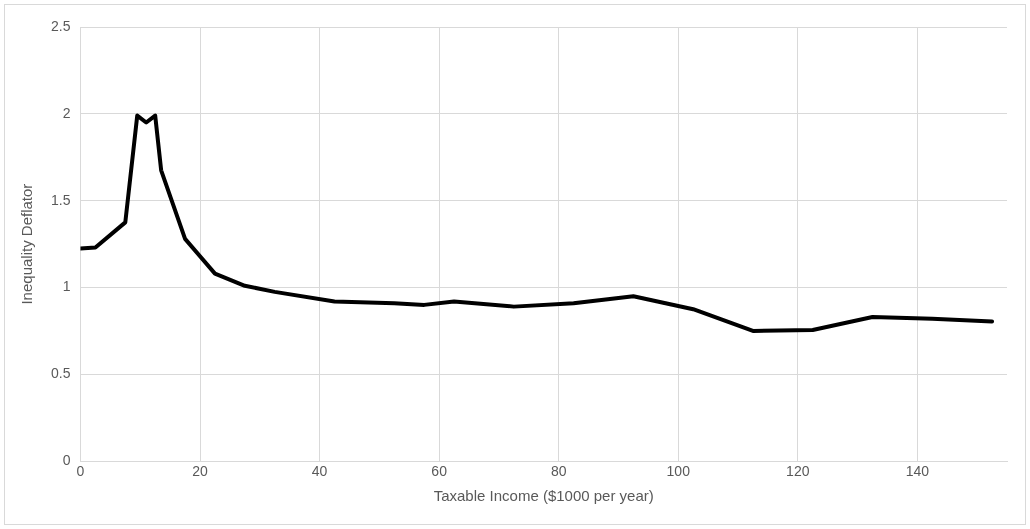 This screenshot has height=529, width=1030. I want to click on y-tick-label: 0.5, so click(60, 373).